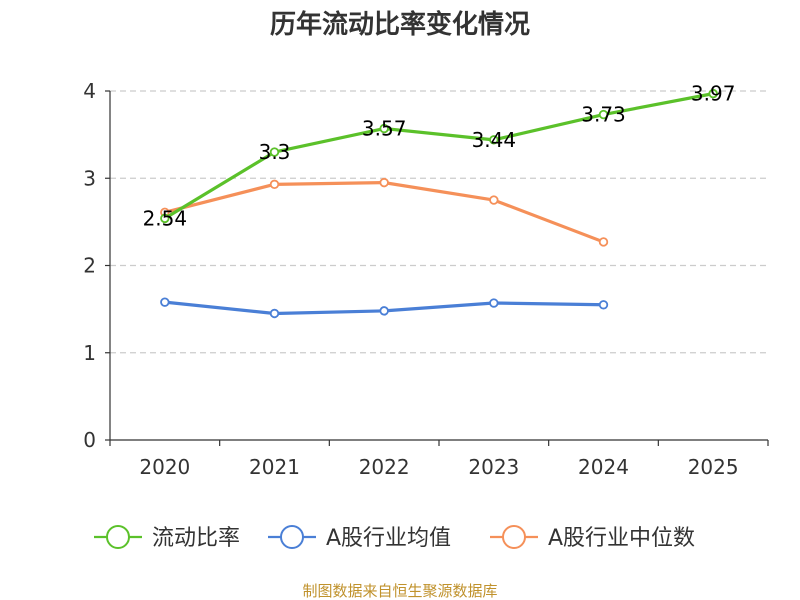  I want to click on legend: 流动比率 A股行业均值 A股行业中位数, so click(394, 538).